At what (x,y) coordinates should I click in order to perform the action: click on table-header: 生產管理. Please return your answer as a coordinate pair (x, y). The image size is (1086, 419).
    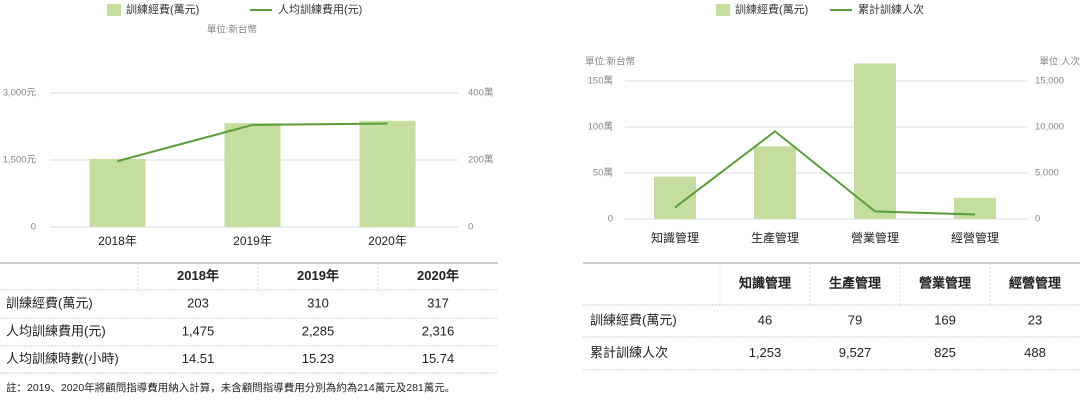
    Looking at the image, I should click on (855, 282).